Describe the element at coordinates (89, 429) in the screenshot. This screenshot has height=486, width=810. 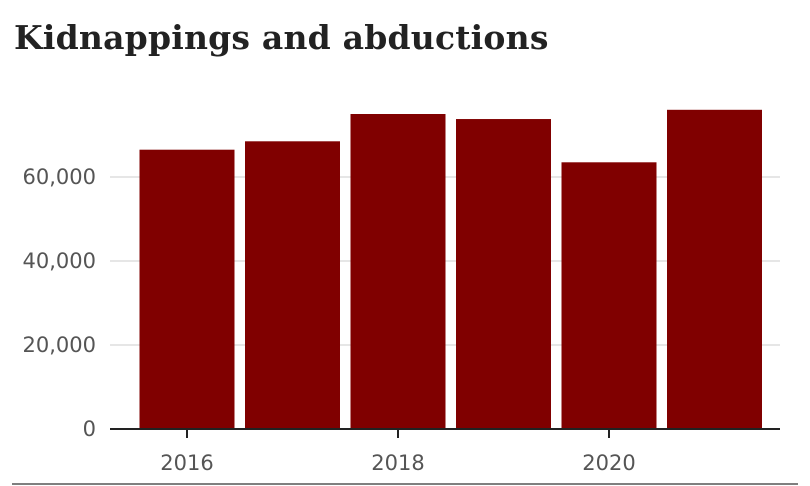
I see `y-tick-label: 0` at that location.